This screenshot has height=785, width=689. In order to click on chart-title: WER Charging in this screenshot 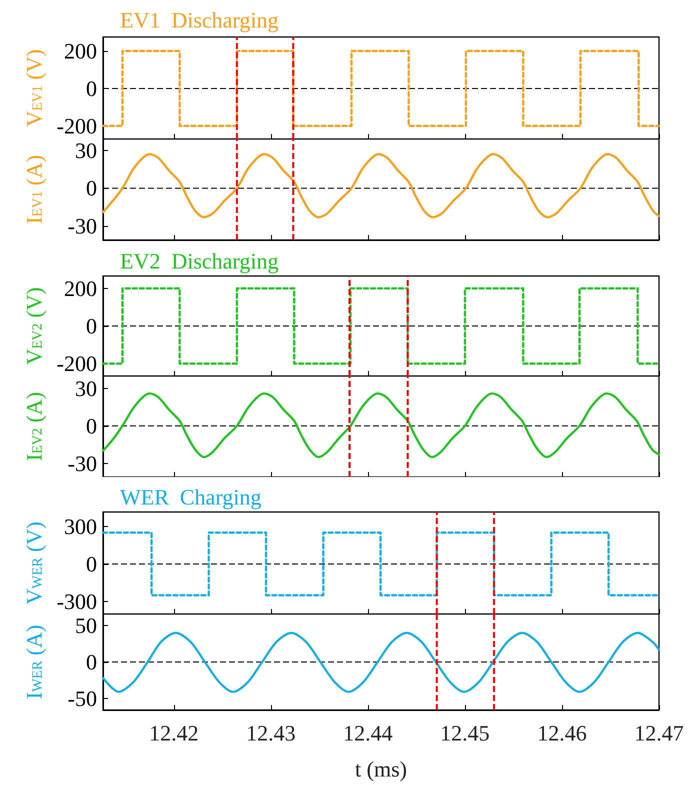, I will do `click(191, 497)`.